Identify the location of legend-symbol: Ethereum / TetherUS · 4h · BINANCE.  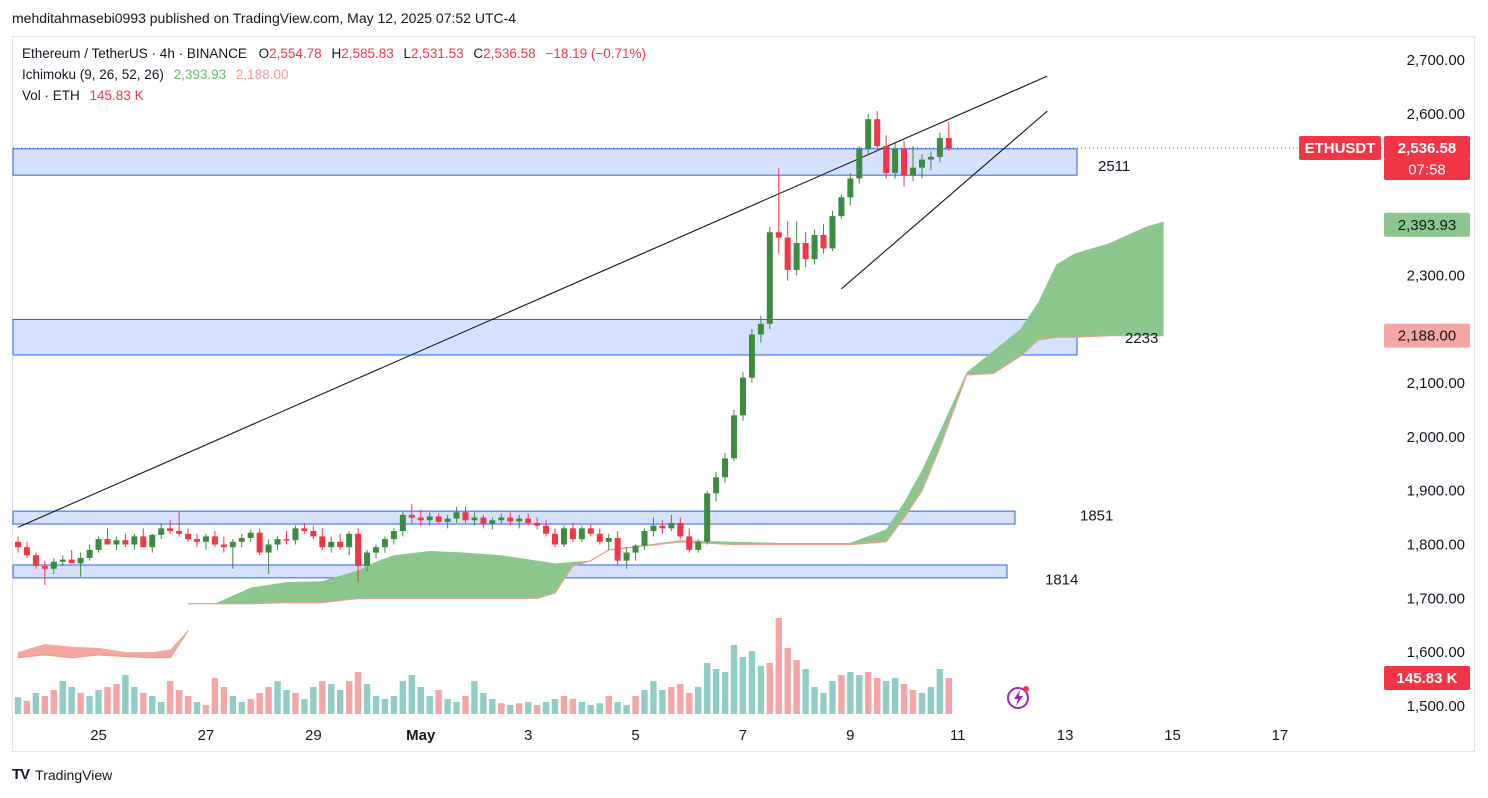
(134, 53).